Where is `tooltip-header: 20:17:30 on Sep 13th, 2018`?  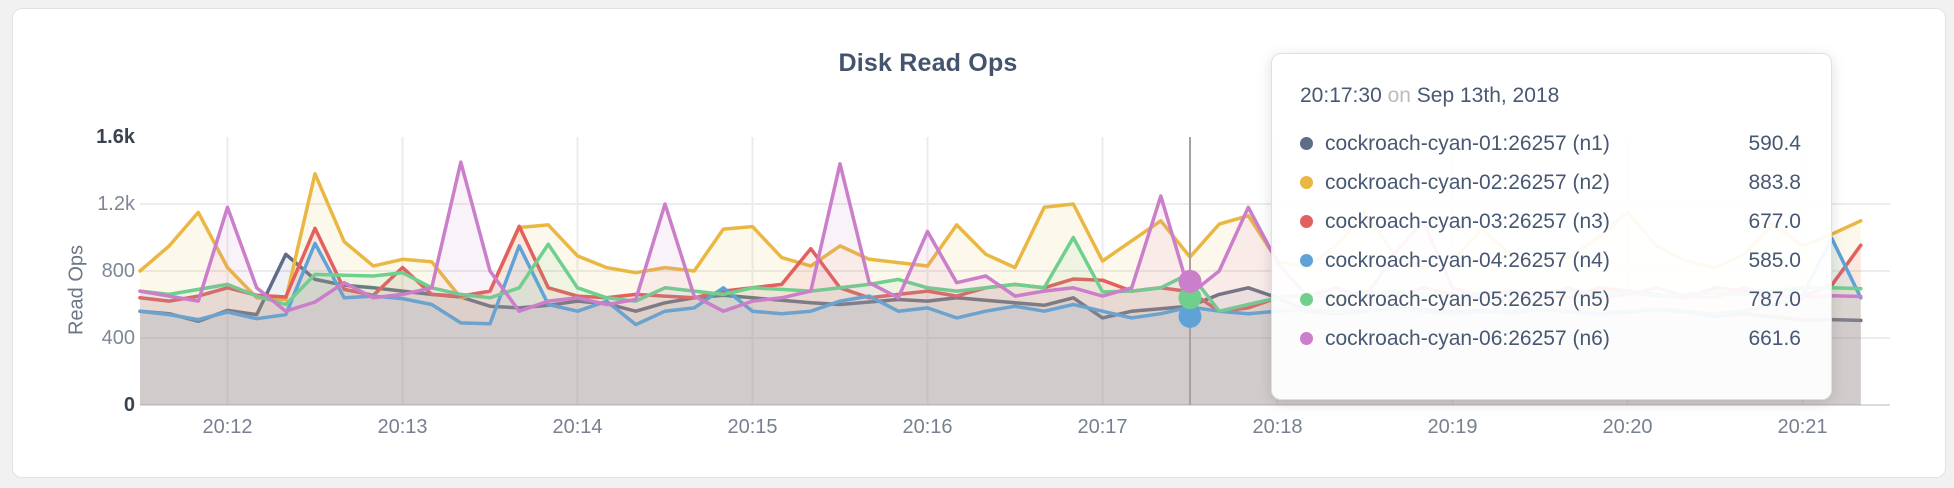 tooltip-header: 20:17:30 on Sep 13th, 2018 is located at coordinates (1550, 96).